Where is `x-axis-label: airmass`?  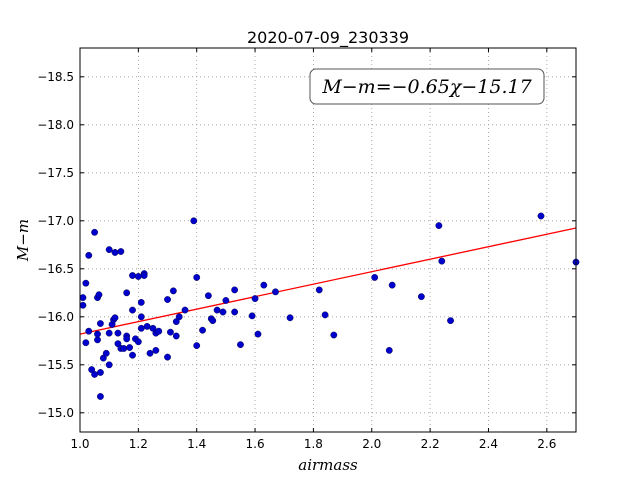
x-axis-label: airmass is located at coordinates (328, 465).